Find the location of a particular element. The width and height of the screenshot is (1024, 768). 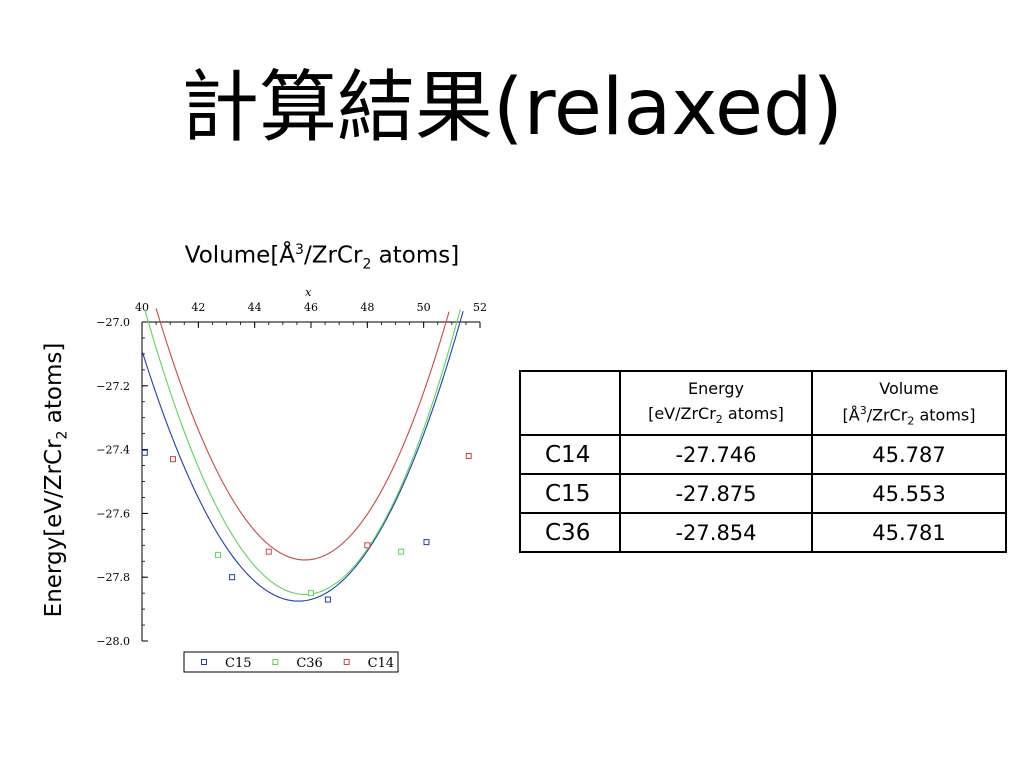

x-tick-label: 52 is located at coordinates (480, 307).